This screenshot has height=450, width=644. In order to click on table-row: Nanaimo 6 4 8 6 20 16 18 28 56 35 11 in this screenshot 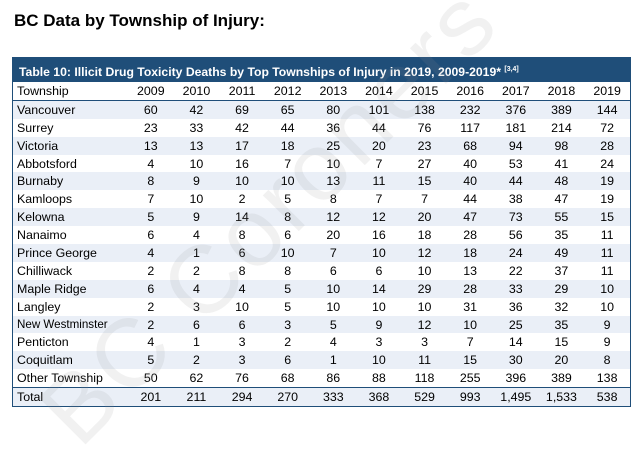, I will do `click(321, 235)`.